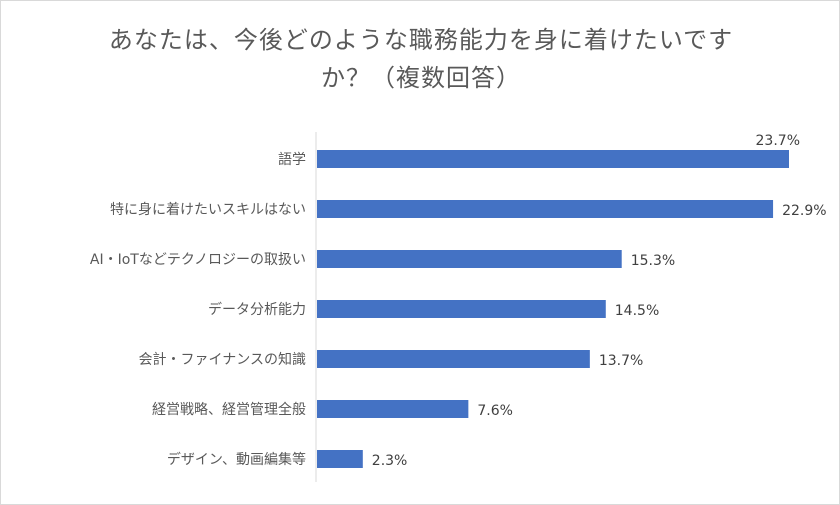  What do you see at coordinates (421, 78) in the screenshot?
I see `chart-title-line-2: か？（複数回答）` at bounding box center [421, 78].